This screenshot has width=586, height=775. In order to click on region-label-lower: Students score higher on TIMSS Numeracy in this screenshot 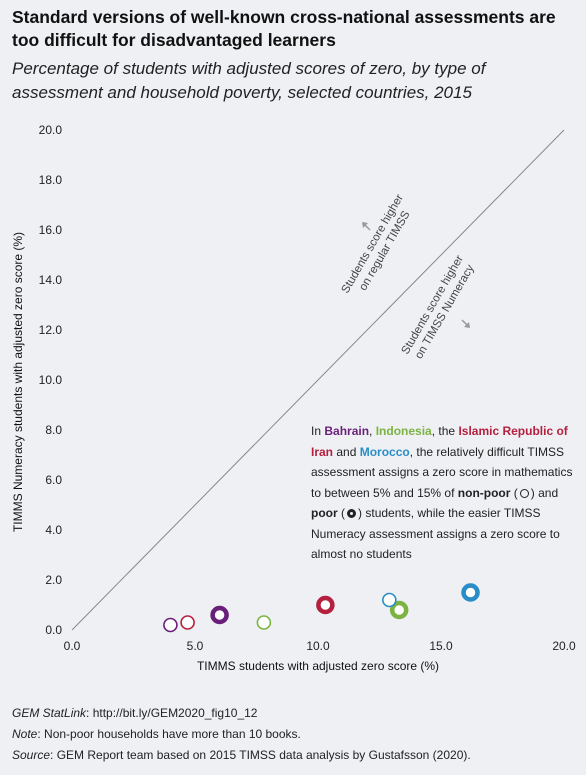, I will do `click(438, 307)`.